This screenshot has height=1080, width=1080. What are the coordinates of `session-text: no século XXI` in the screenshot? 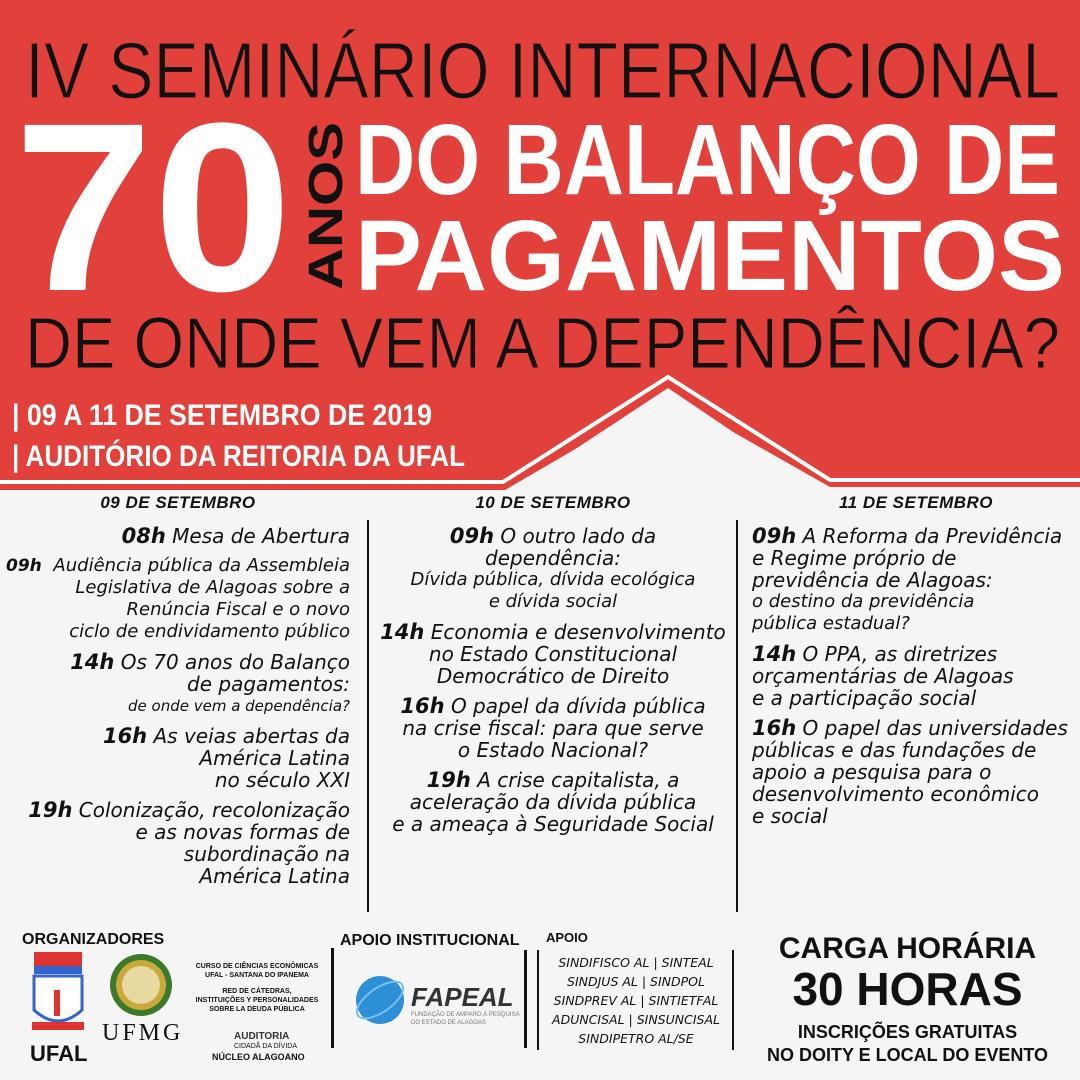 It's located at (282, 780).